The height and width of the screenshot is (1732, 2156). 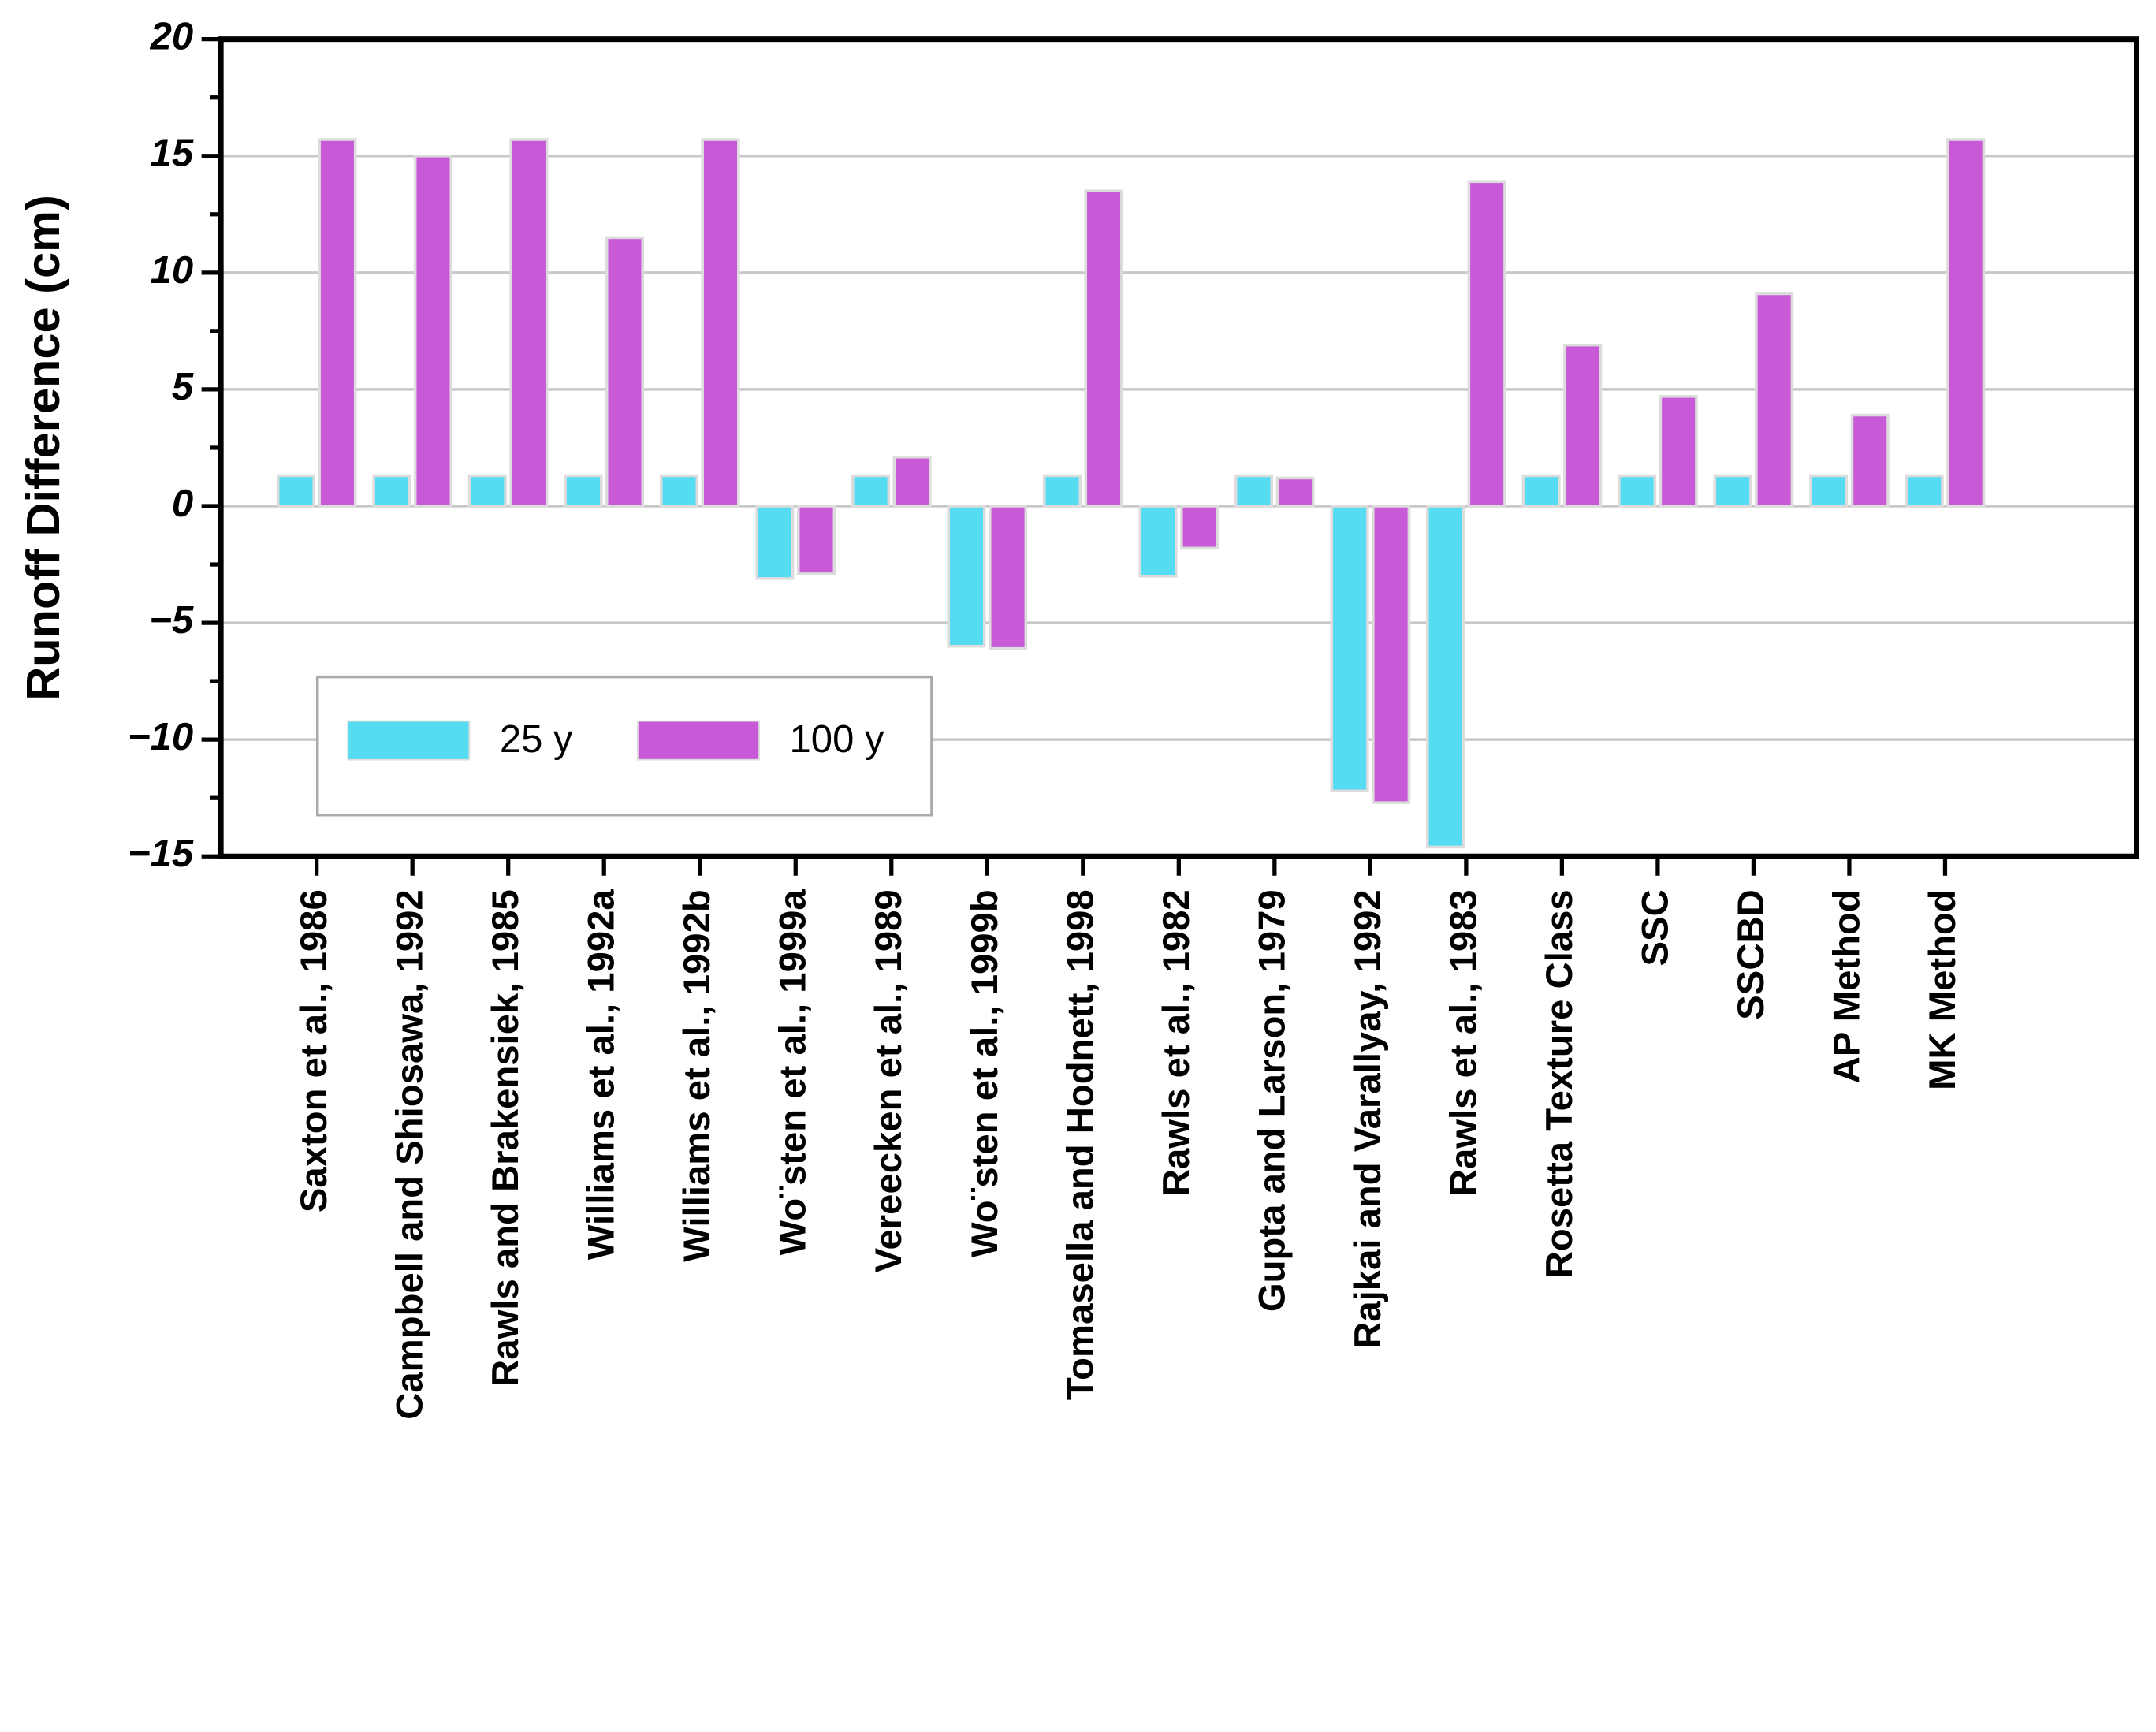 What do you see at coordinates (1272, 1100) in the screenshot?
I see `x-tick-label: Gupta and Larson, 1979` at bounding box center [1272, 1100].